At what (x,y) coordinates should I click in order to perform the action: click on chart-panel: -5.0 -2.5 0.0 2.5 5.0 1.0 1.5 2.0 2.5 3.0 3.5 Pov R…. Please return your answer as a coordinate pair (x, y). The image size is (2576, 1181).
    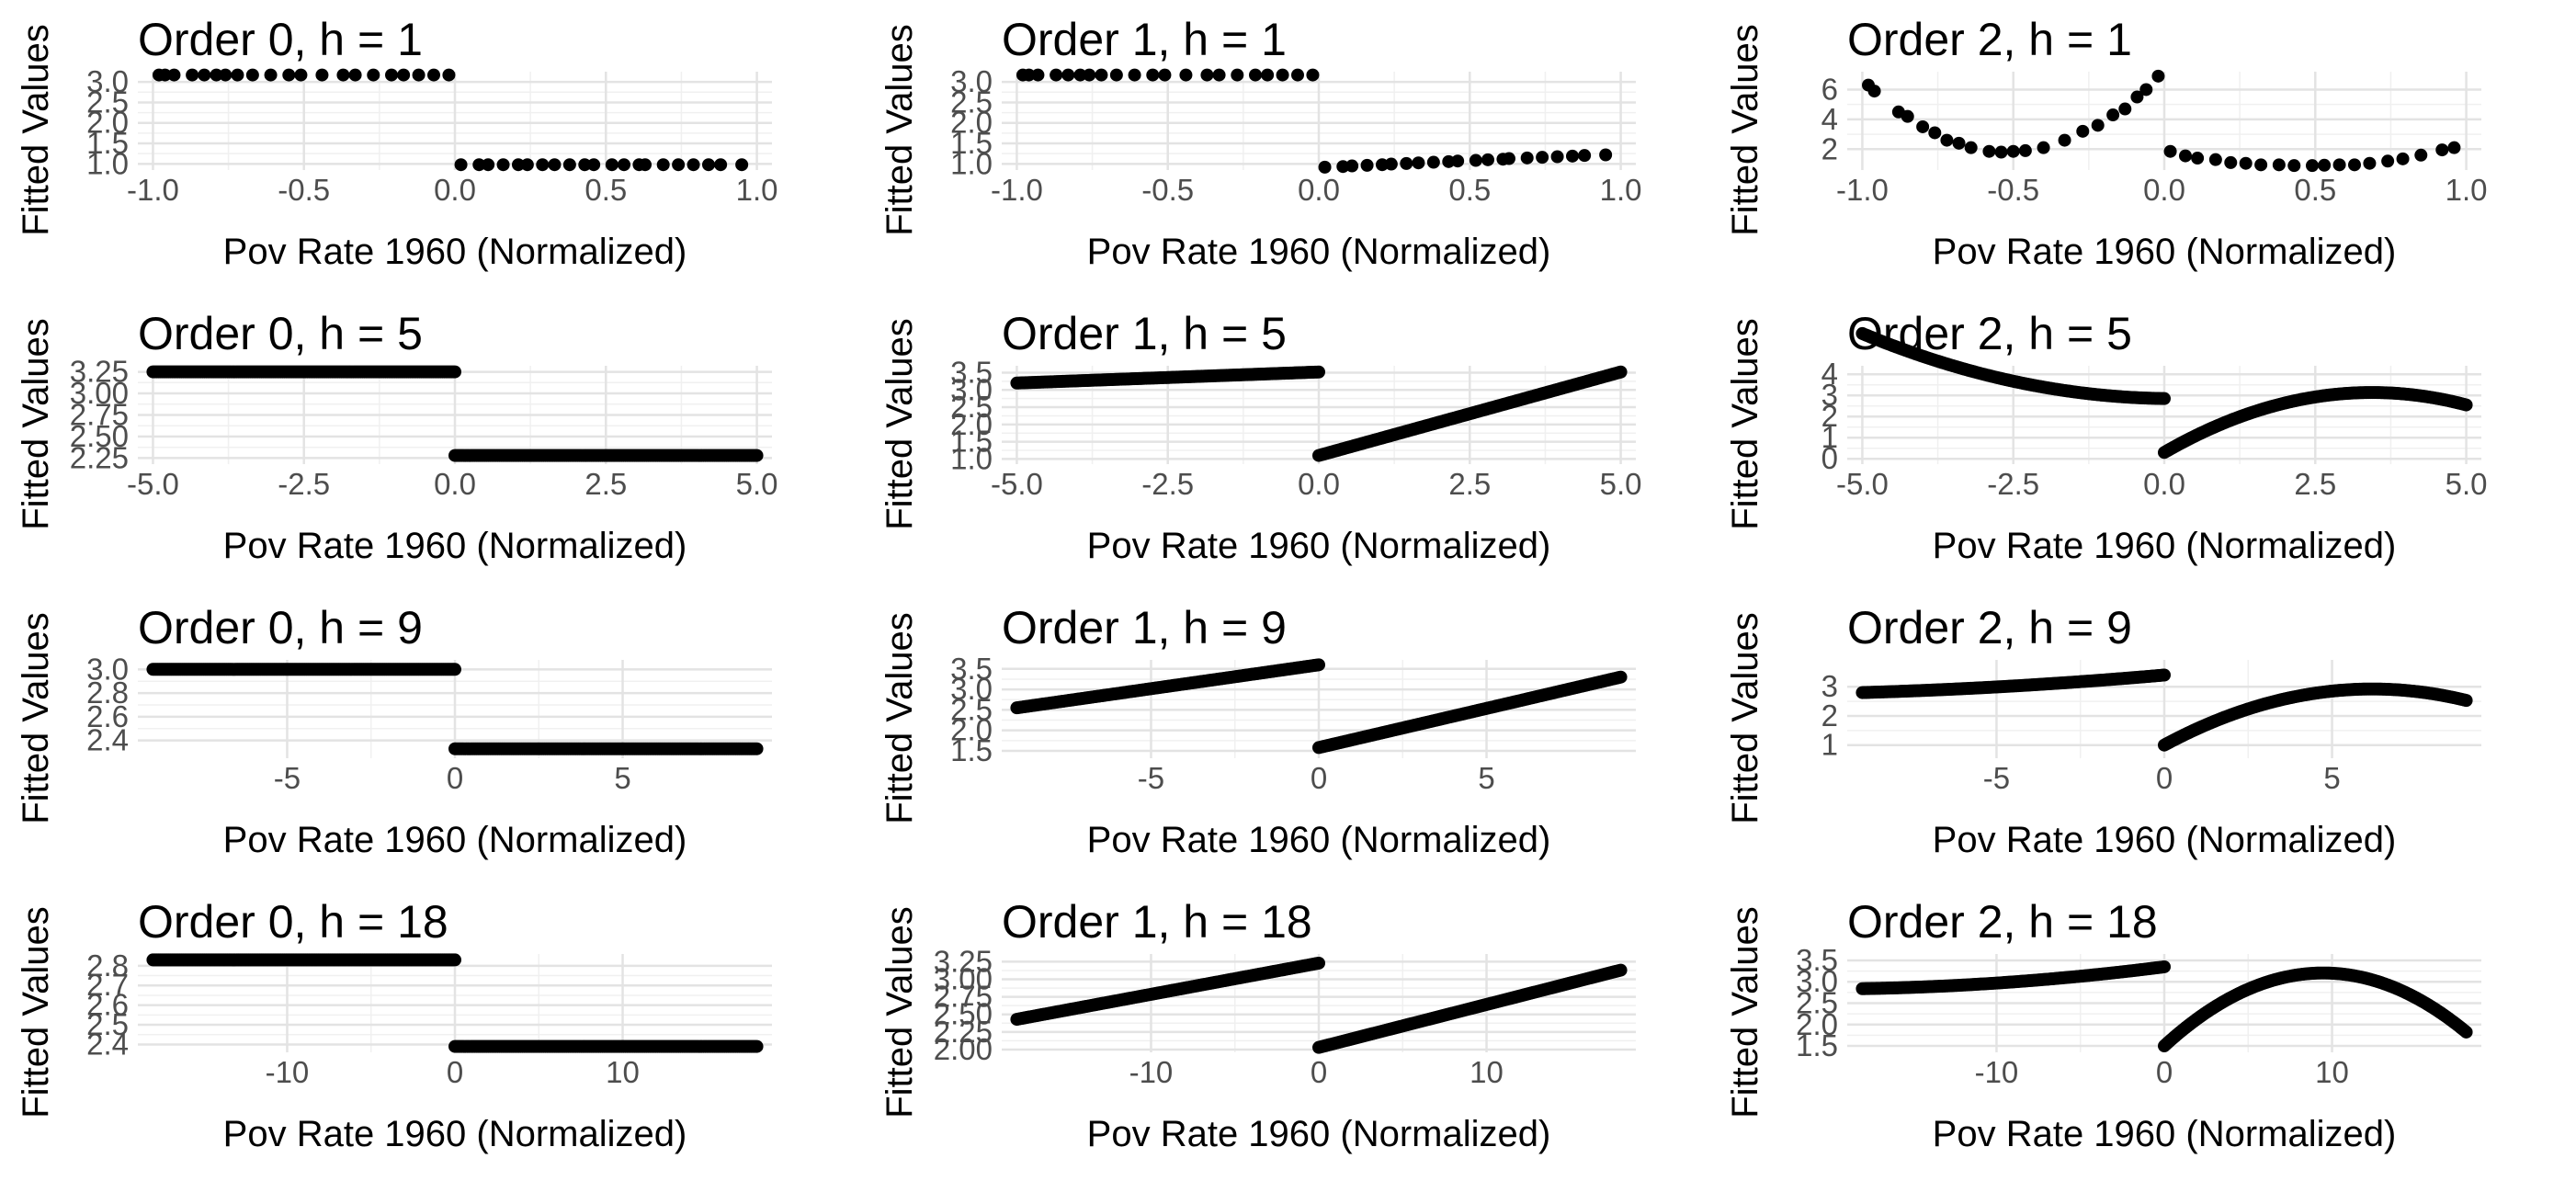
    Looking at the image, I should click on (1287, 443).